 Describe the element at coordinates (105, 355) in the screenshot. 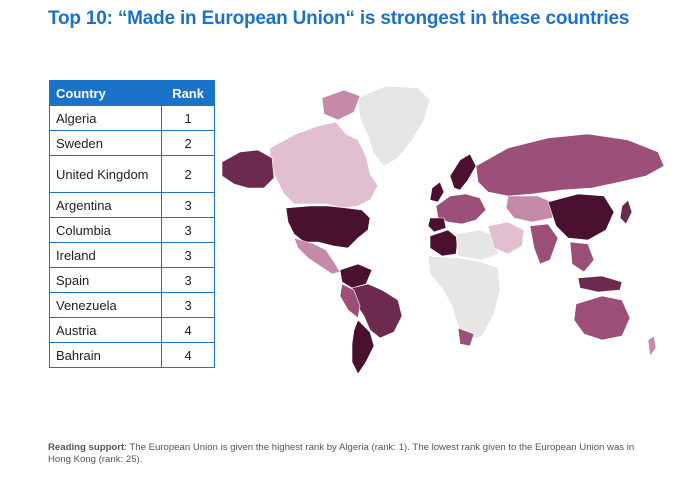

I see `country-cell: Bahrain` at that location.